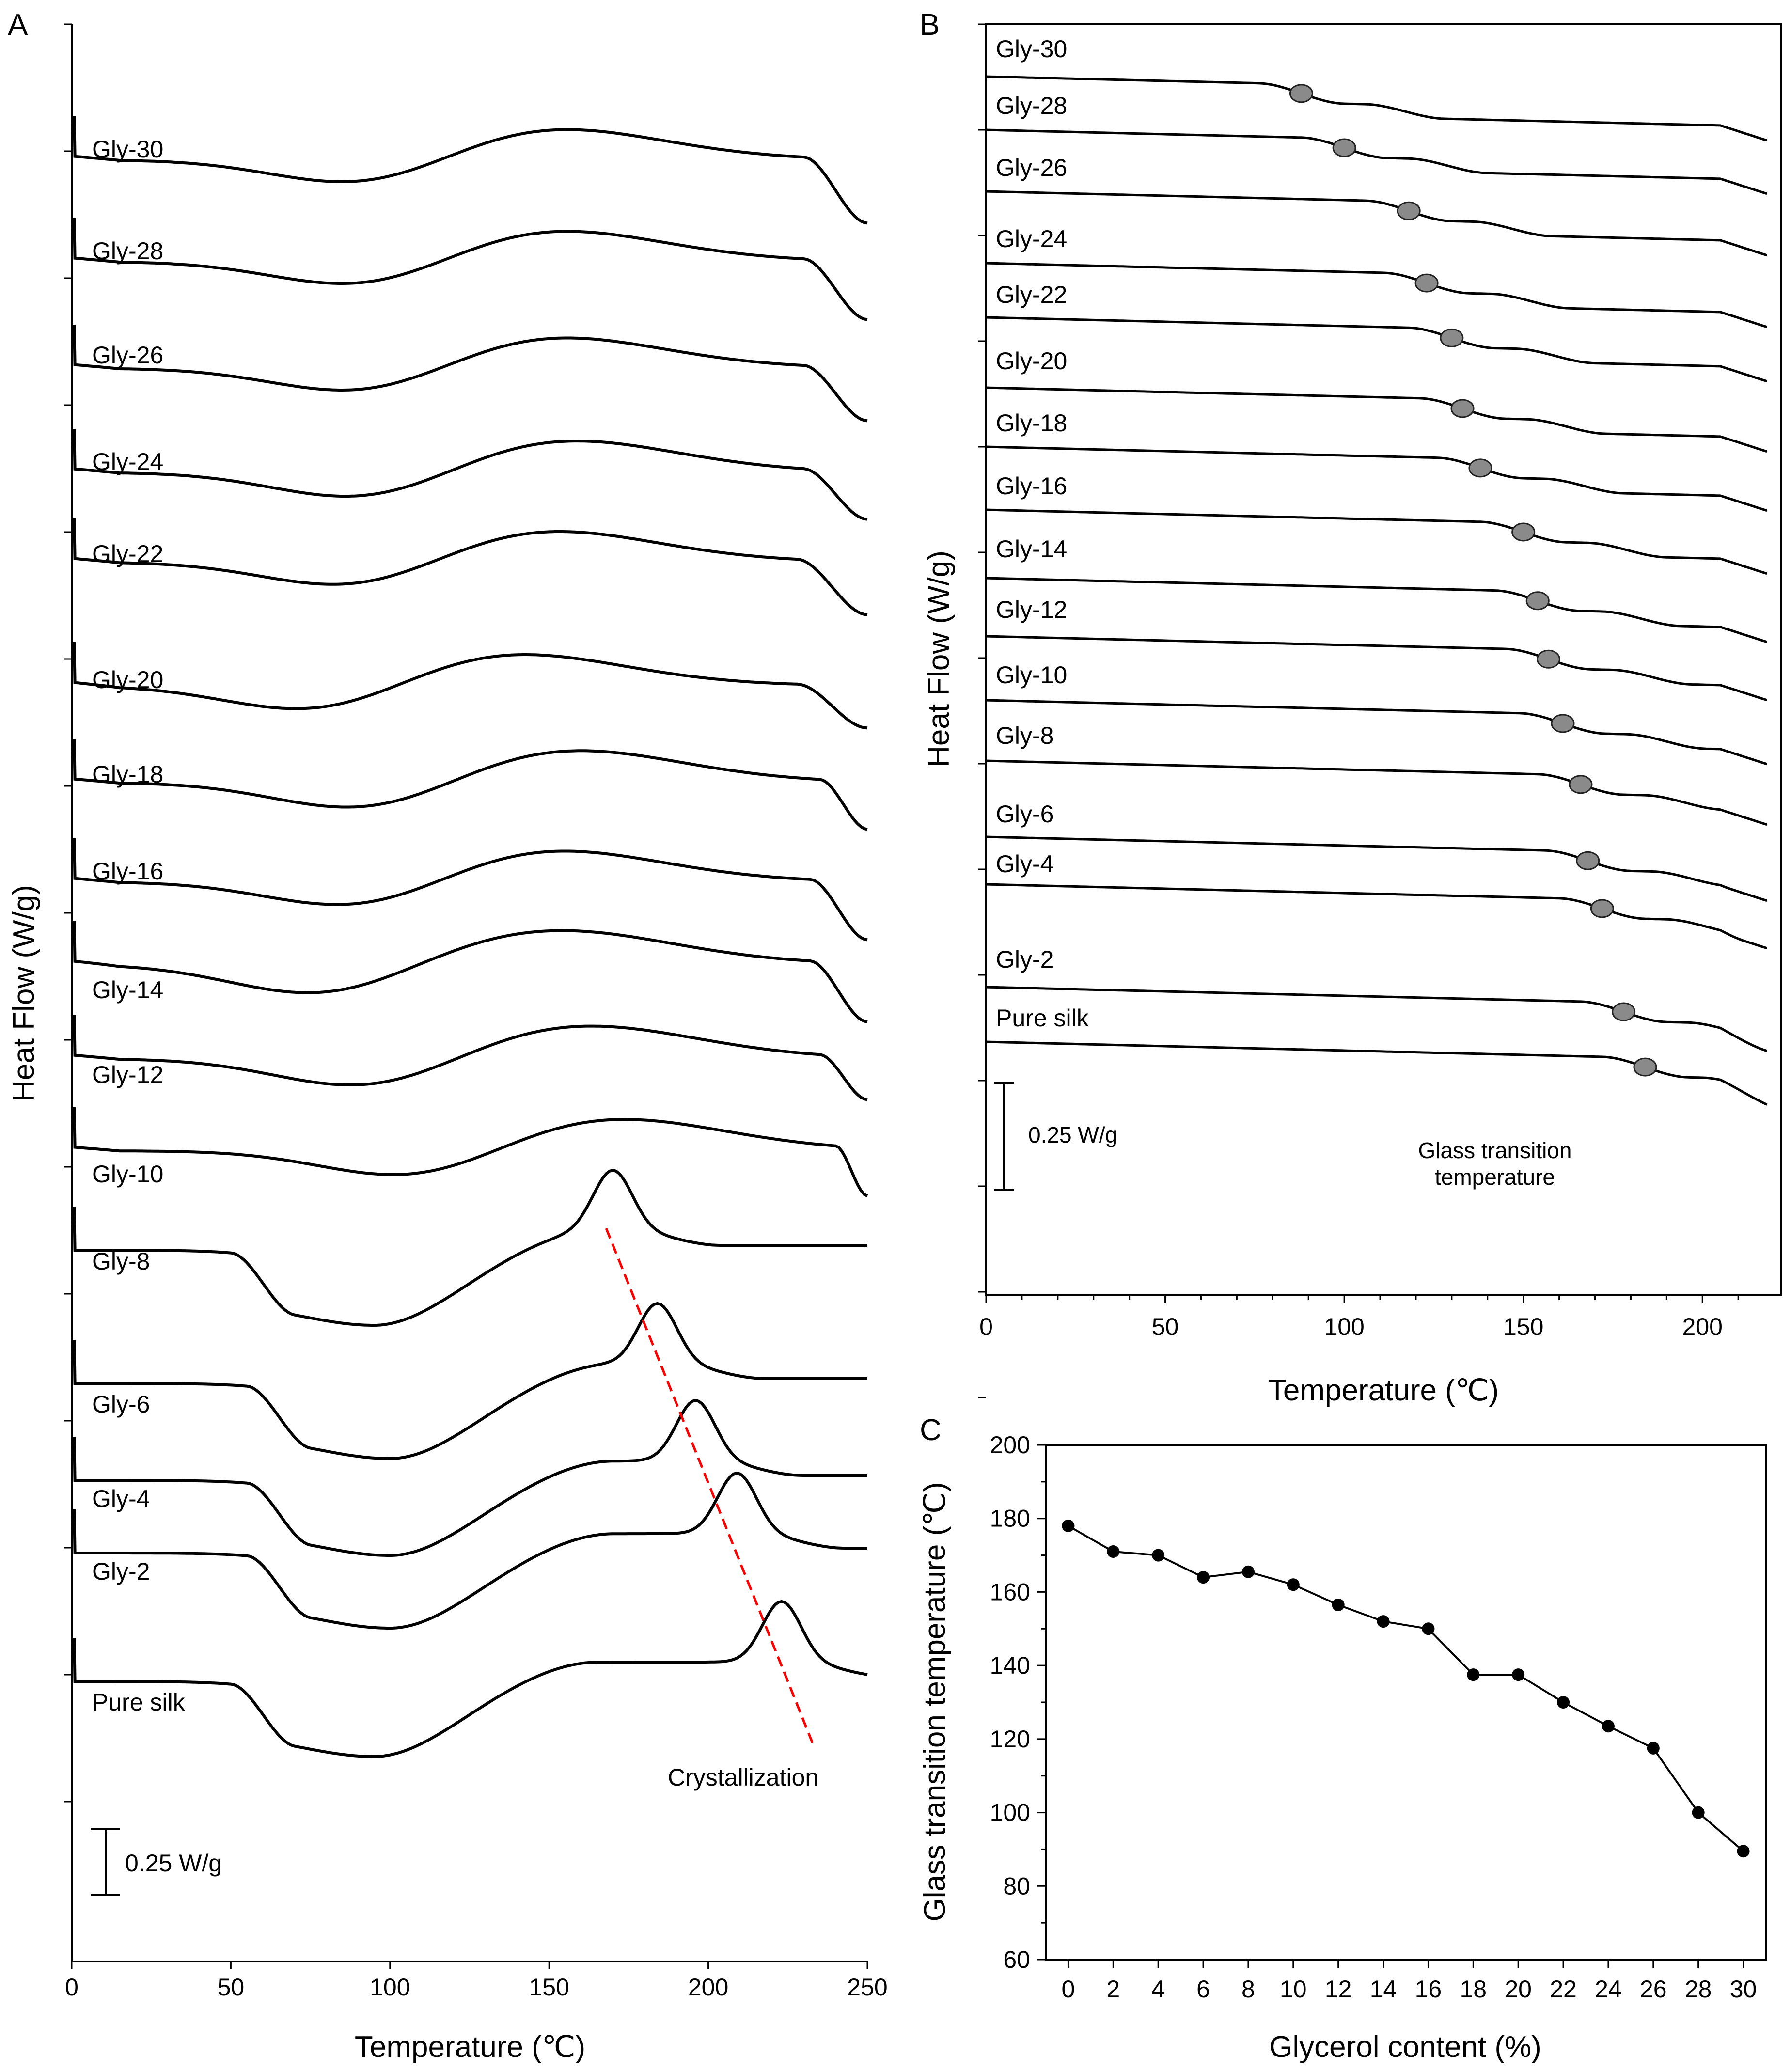 This screenshot has width=1791, height=2072. Describe the element at coordinates (1743, 1989) in the screenshot. I see `panel-c-x-tick-label: 30` at that location.